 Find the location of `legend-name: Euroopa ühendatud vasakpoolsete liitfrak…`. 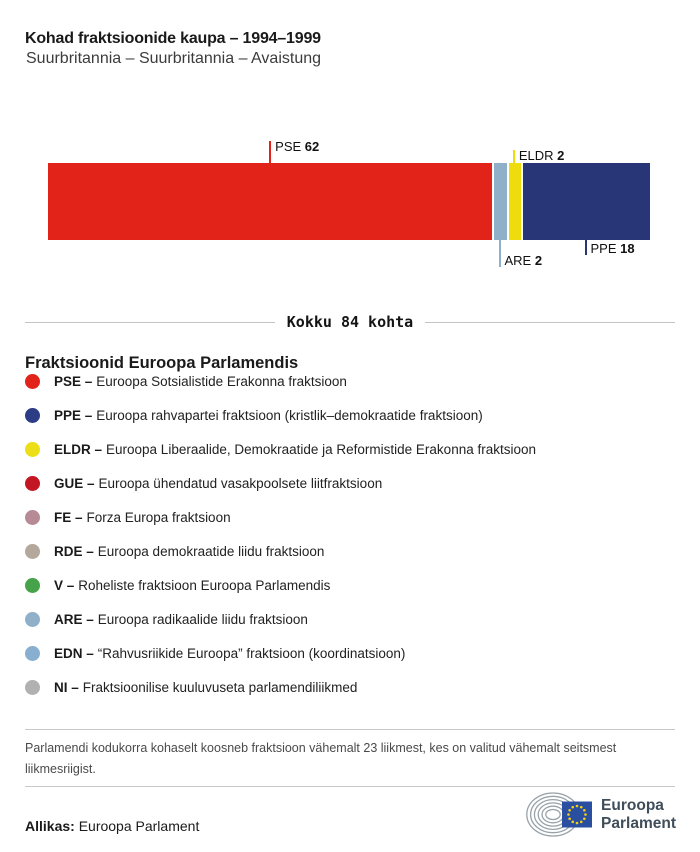

legend-name: Euroopa ühendatud vasakpoolsete liitfrak… is located at coordinates (240, 483).